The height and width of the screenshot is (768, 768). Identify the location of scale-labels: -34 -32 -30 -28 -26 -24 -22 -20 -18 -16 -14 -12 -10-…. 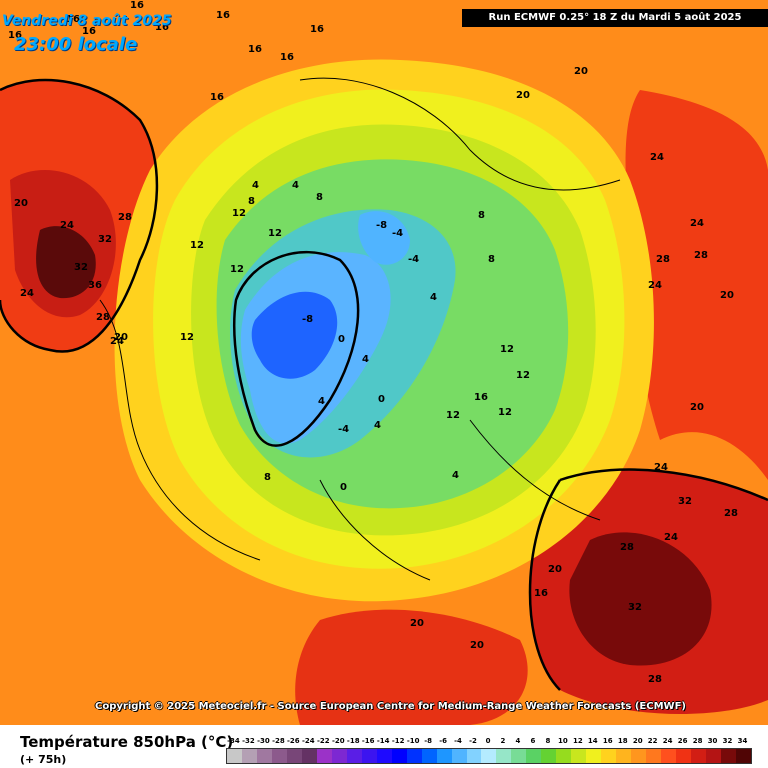
(488, 742).